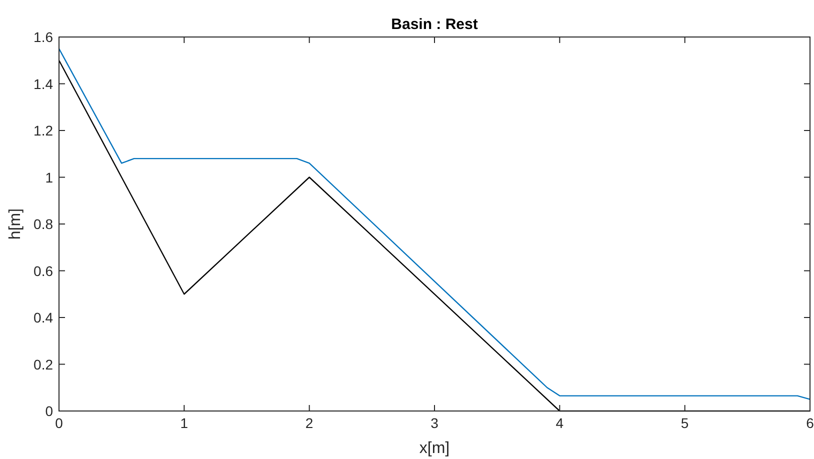 The height and width of the screenshot is (459, 814). Describe the element at coordinates (184, 423) in the screenshot. I see `x-tick-label: 1` at that location.